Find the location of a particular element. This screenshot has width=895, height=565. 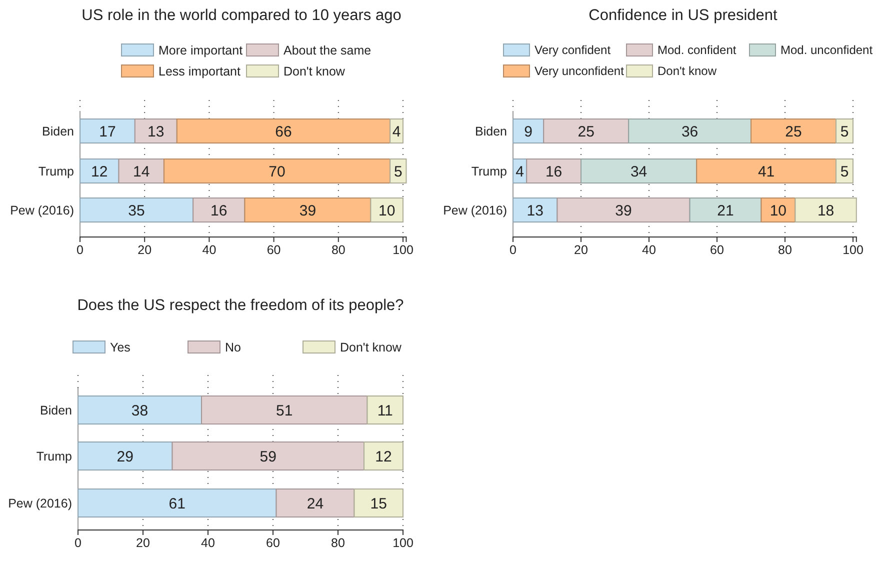

chart-title: US role in the world compared to 10 years ago is located at coordinates (242, 15).